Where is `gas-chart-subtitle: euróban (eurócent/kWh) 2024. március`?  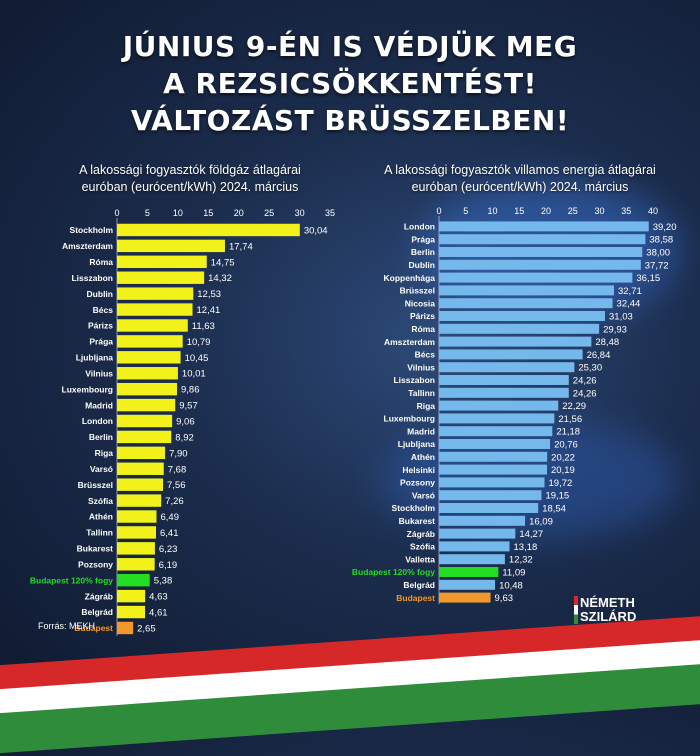
gas-chart-subtitle: euróban (eurócent/kWh) 2024. március is located at coordinates (190, 187).